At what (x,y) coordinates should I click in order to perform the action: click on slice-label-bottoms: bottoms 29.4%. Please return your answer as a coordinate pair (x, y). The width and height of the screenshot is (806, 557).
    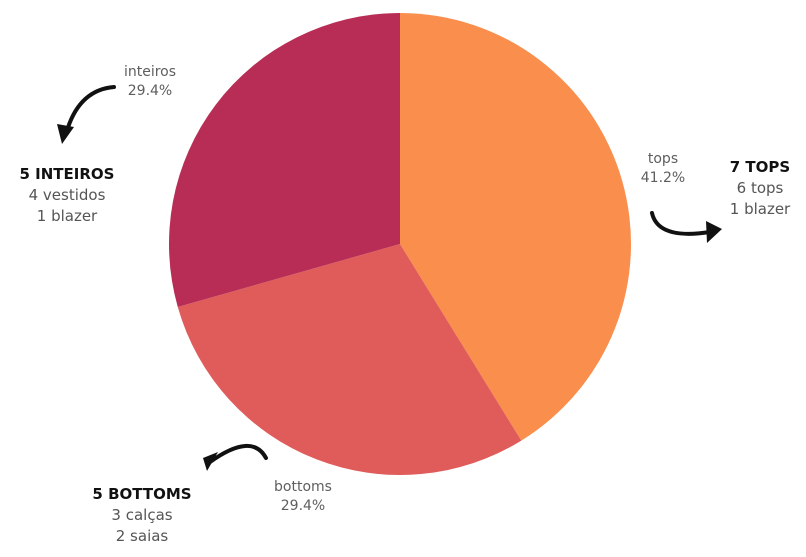
    Looking at the image, I should click on (303, 497).